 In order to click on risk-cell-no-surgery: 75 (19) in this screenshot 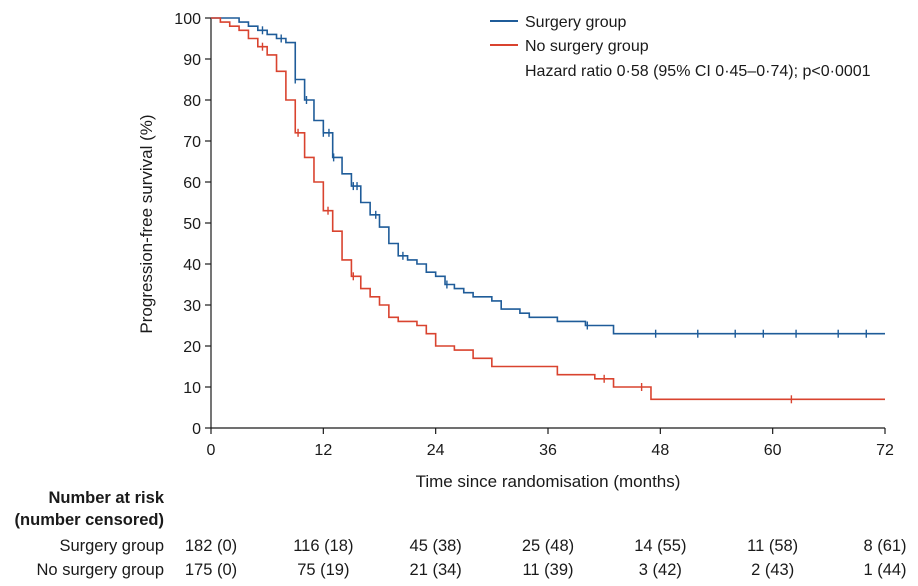, I will do `click(323, 570)`.